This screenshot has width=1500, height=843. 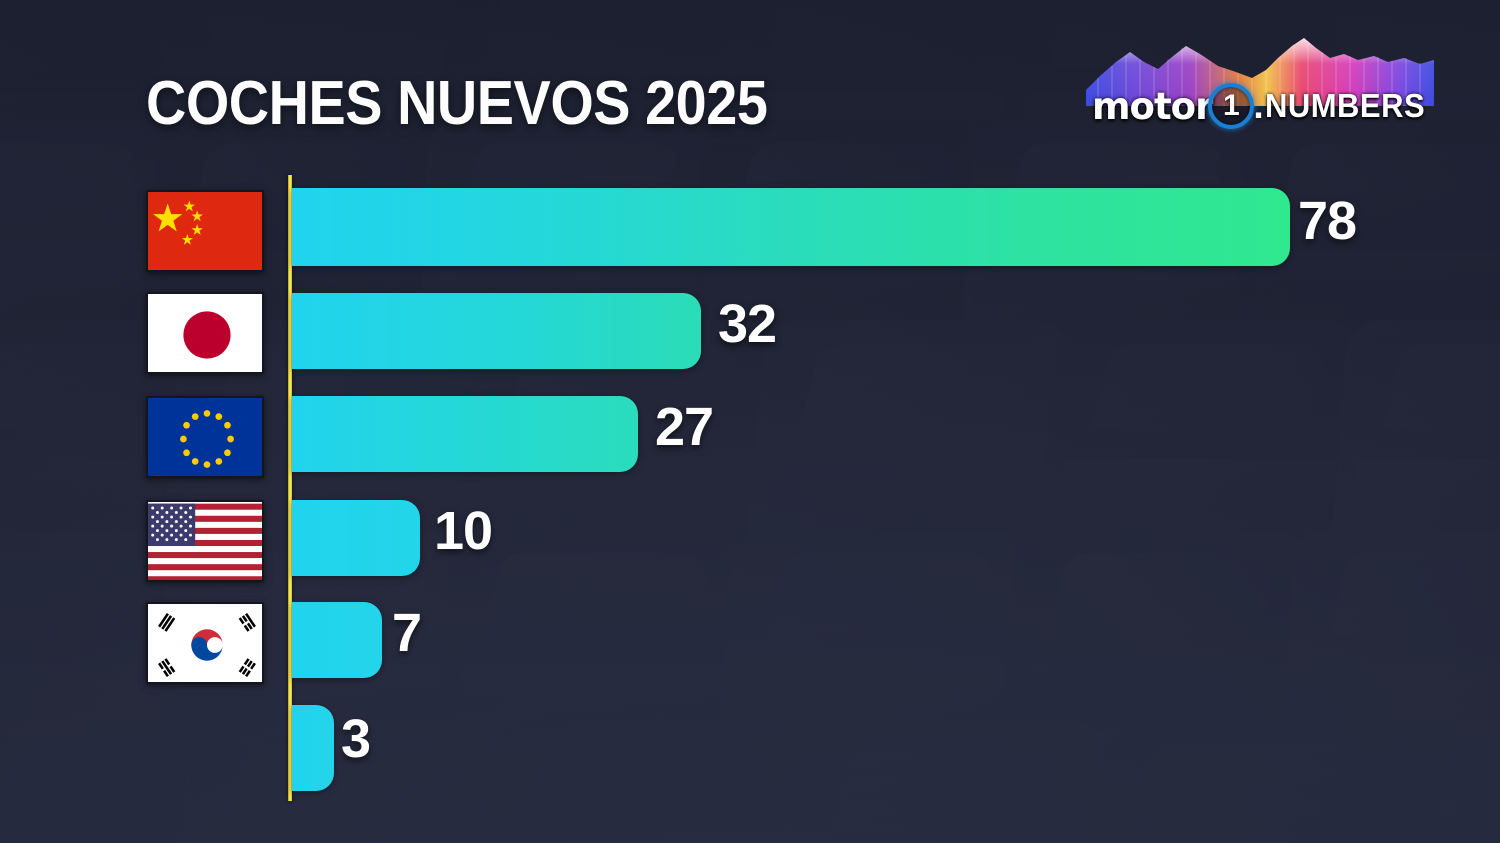 I want to click on bar-european-union, so click(x=465, y=434).